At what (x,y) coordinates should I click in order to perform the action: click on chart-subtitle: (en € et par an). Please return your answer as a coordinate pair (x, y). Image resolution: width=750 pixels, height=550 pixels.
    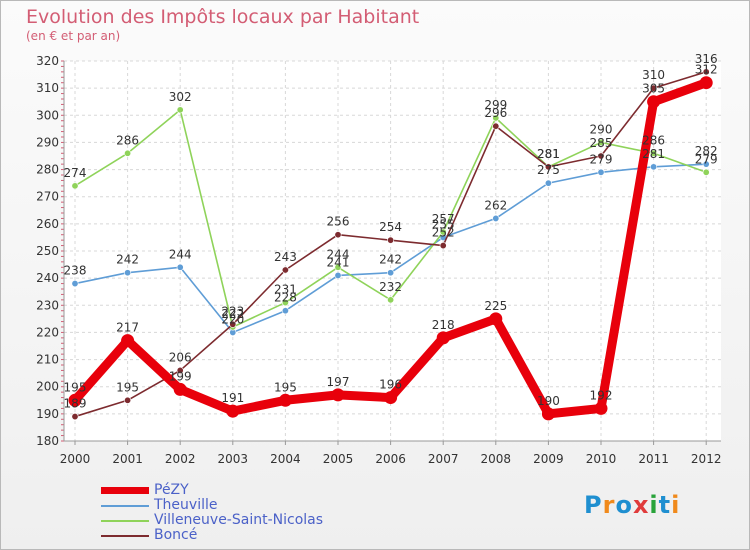
    Looking at the image, I should click on (73, 36).